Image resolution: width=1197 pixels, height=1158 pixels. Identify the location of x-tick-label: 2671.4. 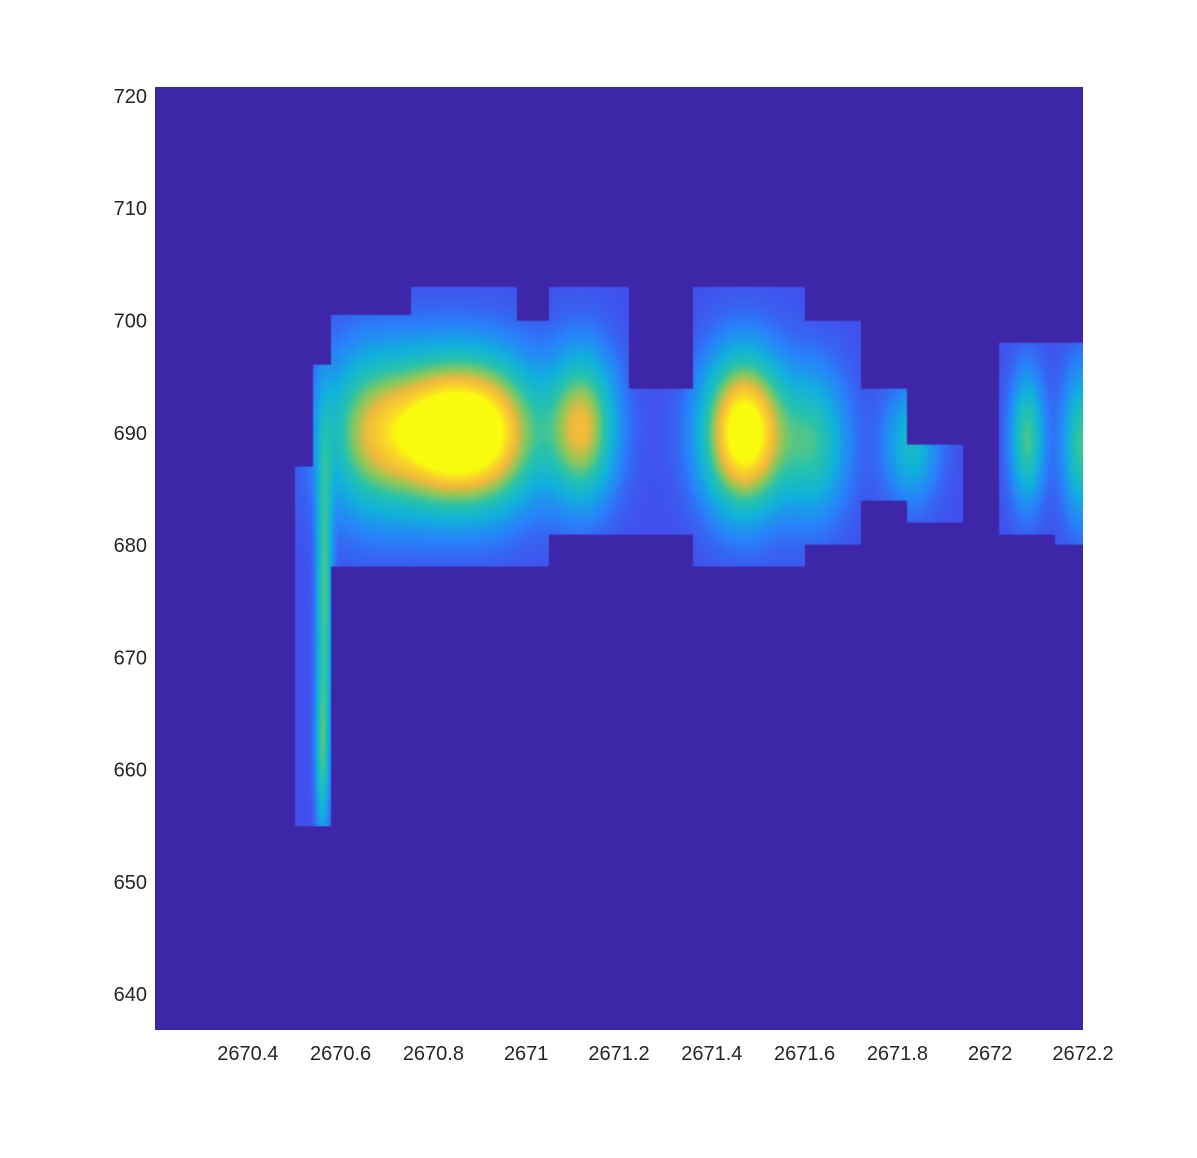
(711, 1054).